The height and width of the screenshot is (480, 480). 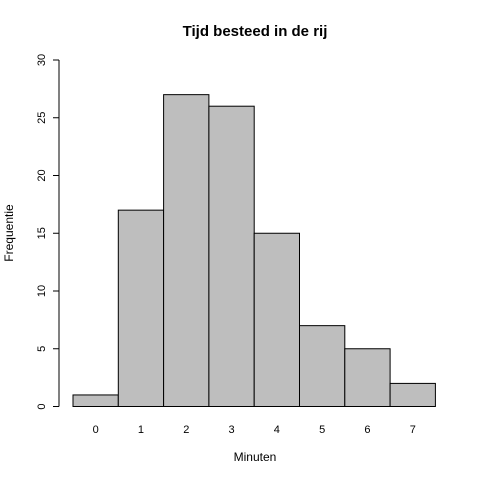 I want to click on x-tick-label: 1, so click(x=141, y=430).